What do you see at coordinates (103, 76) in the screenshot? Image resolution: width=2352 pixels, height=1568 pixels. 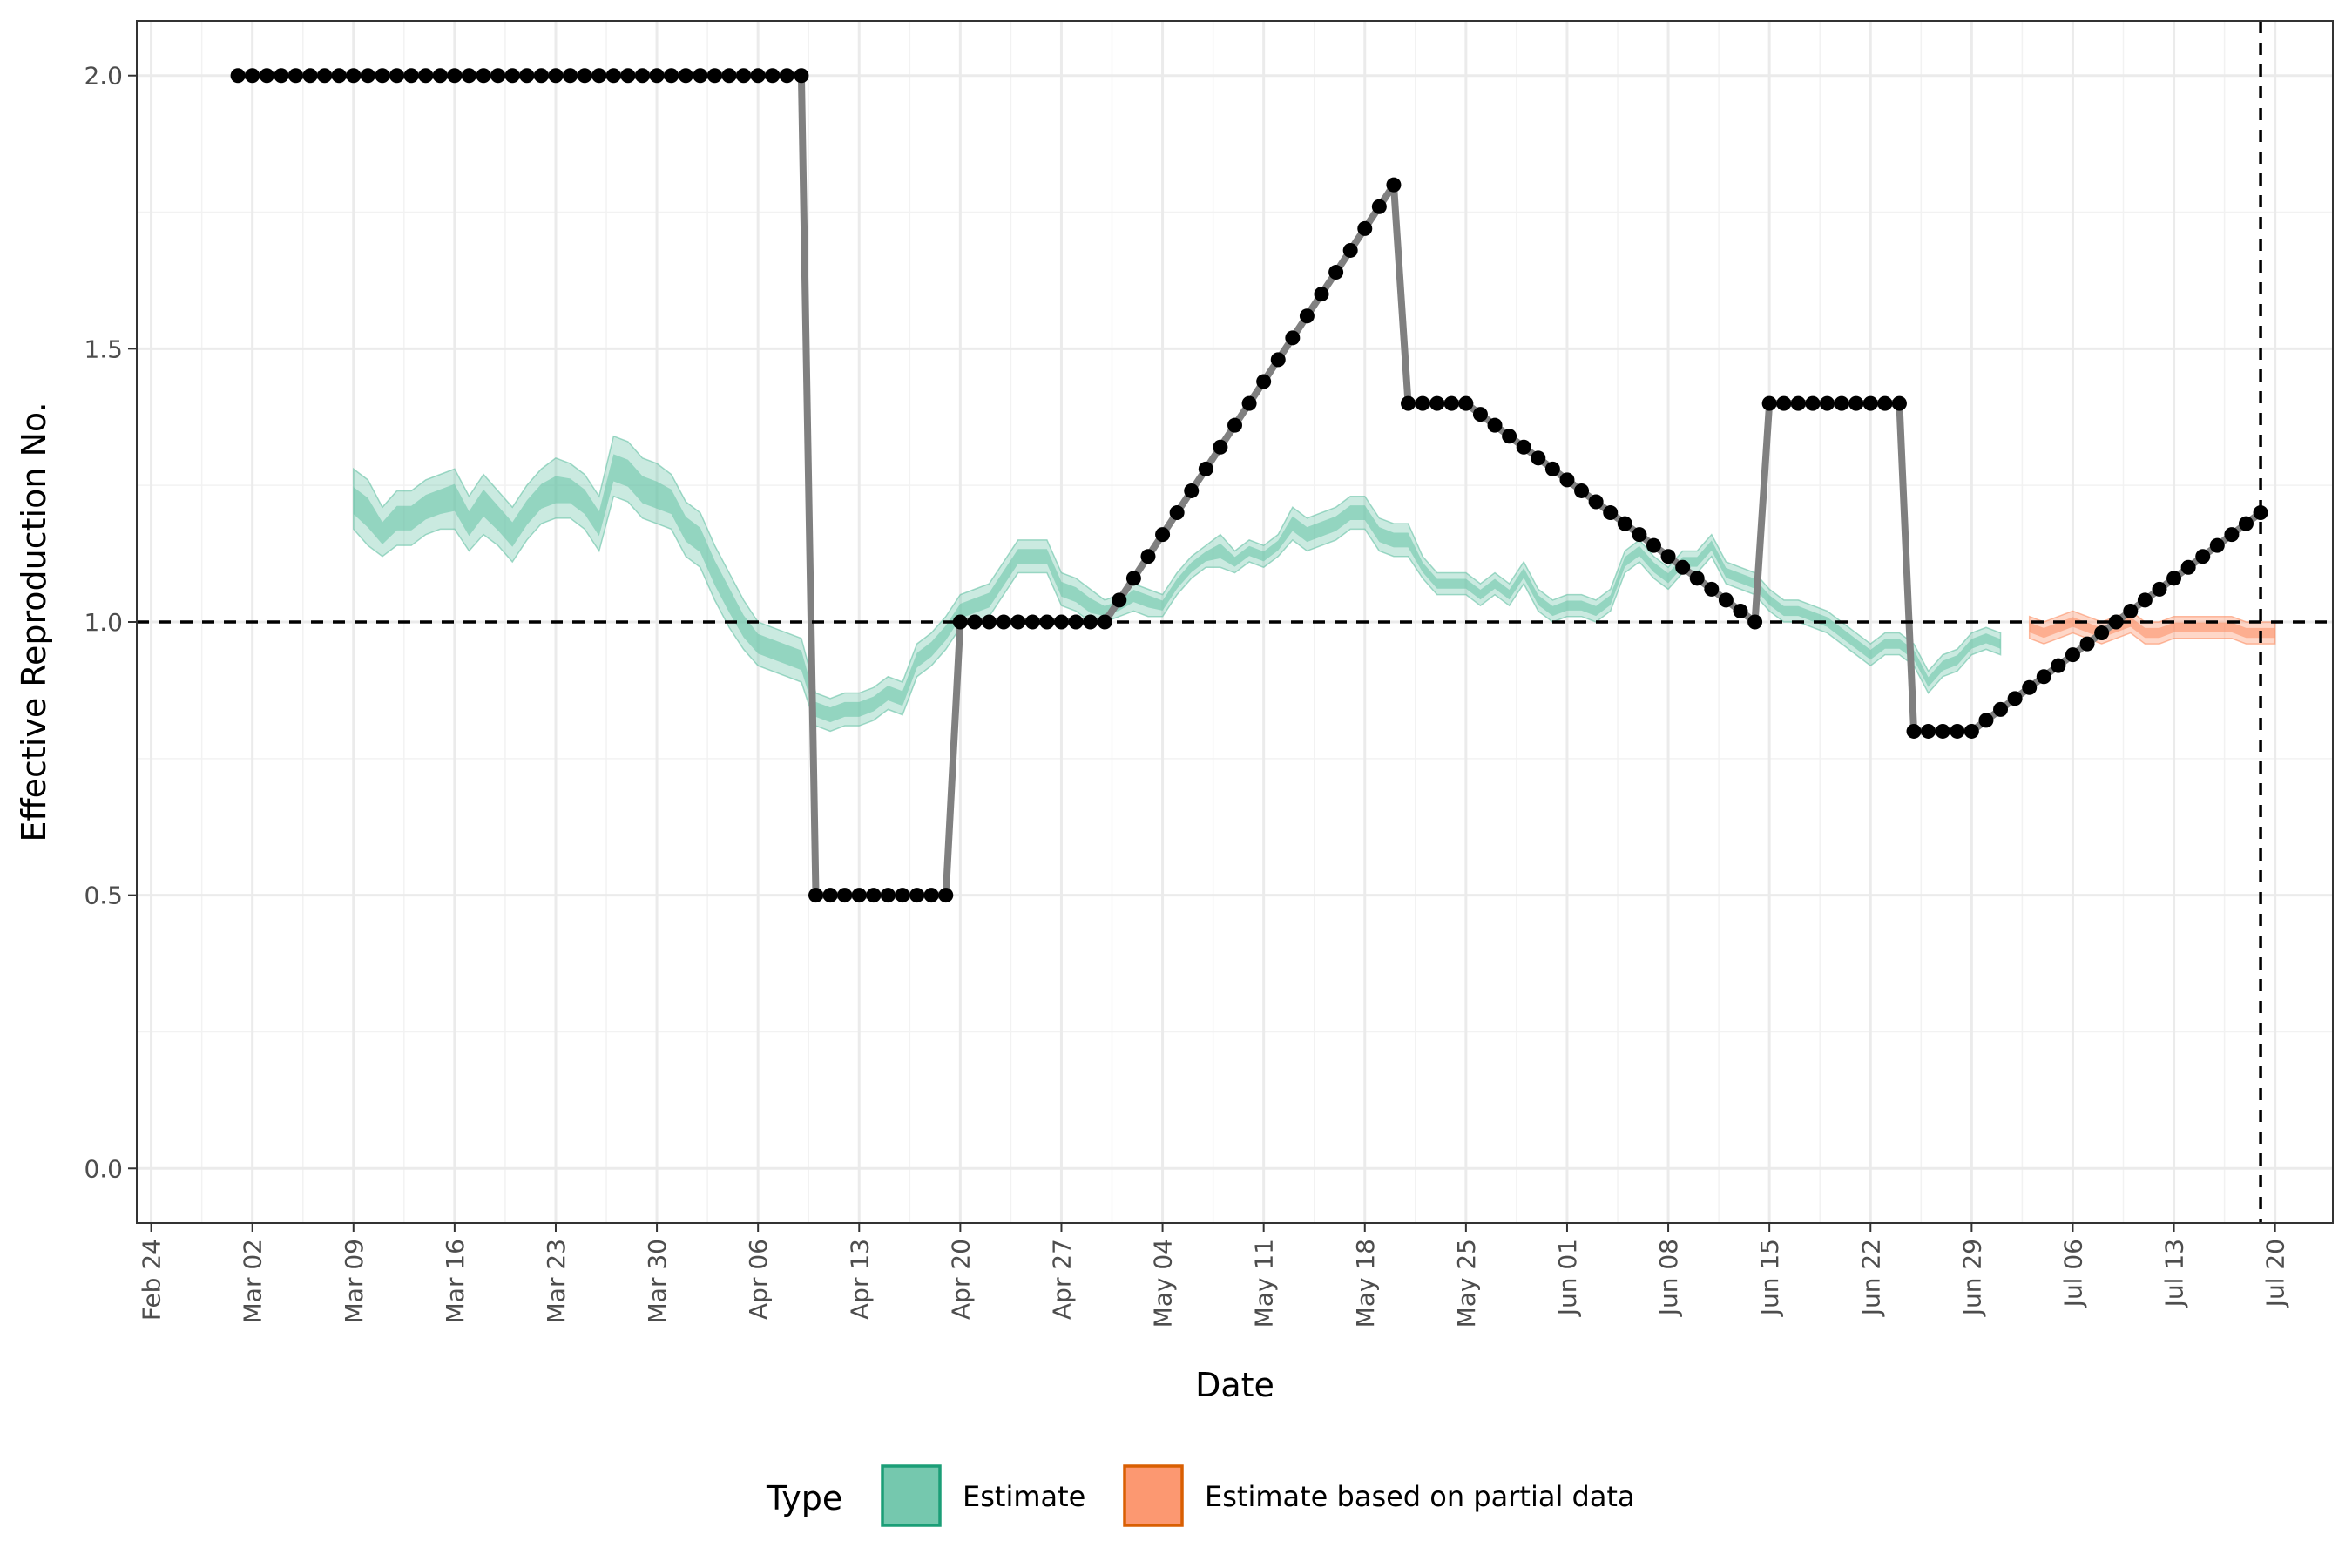 I see `y-tick-label: 2.0` at bounding box center [103, 76].